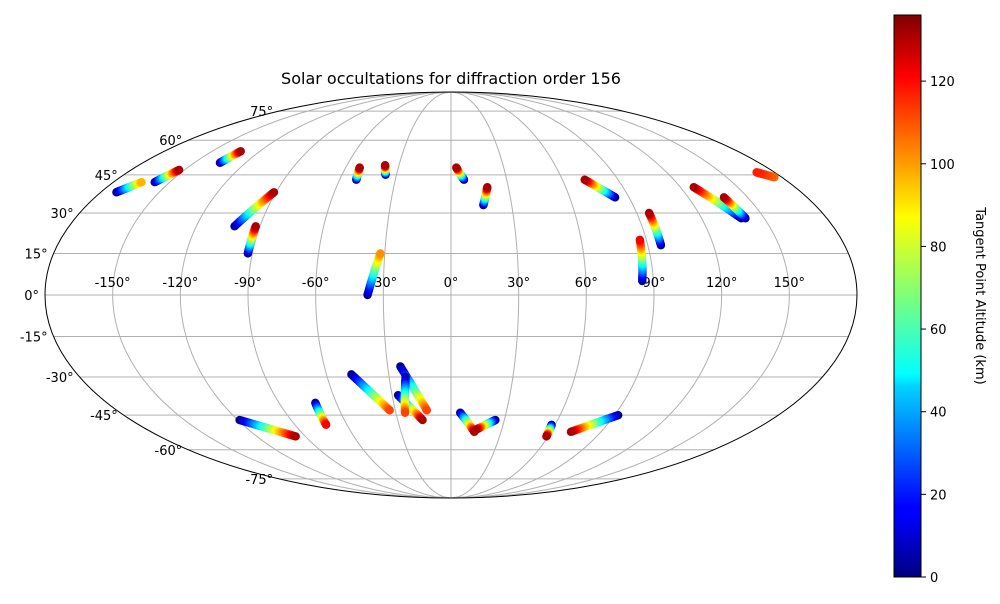  I want to click on colorbar-tick-label: 100, so click(942, 165).